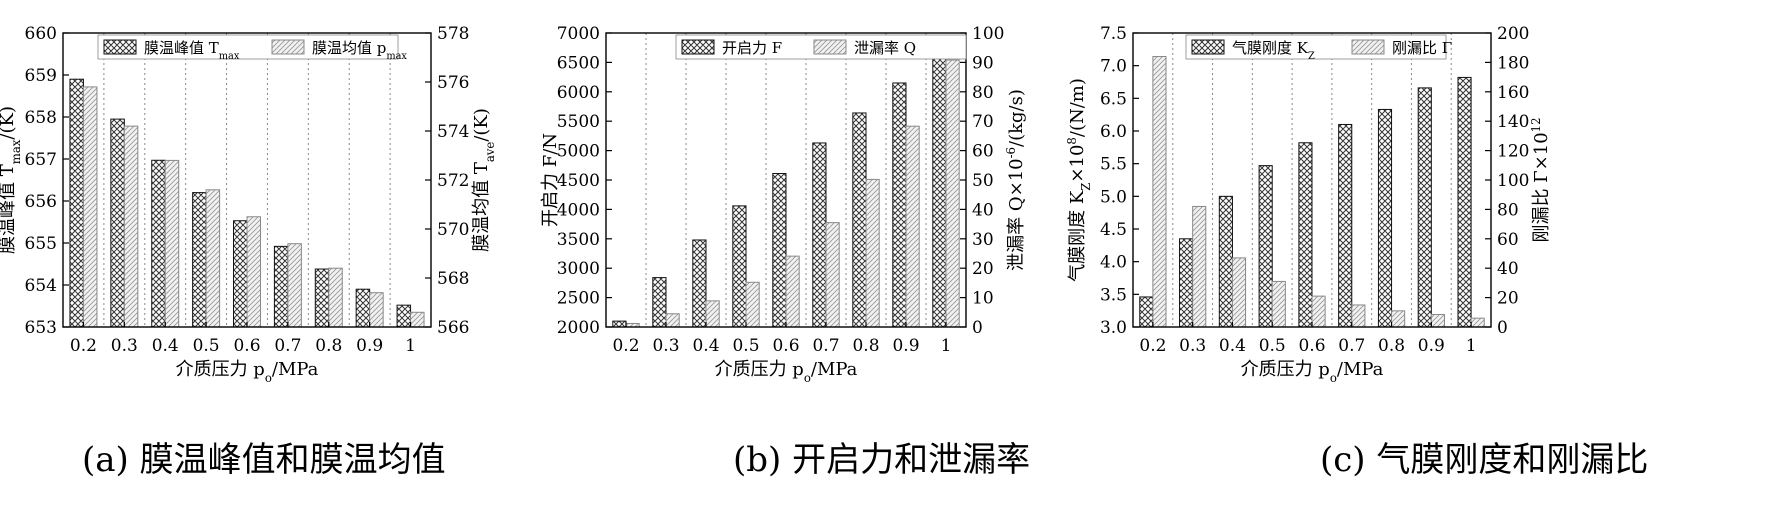 This screenshot has height=516, width=1775. Describe the element at coordinates (1113, 165) in the screenshot. I see `y-left-tick-label: 5.5` at that location.